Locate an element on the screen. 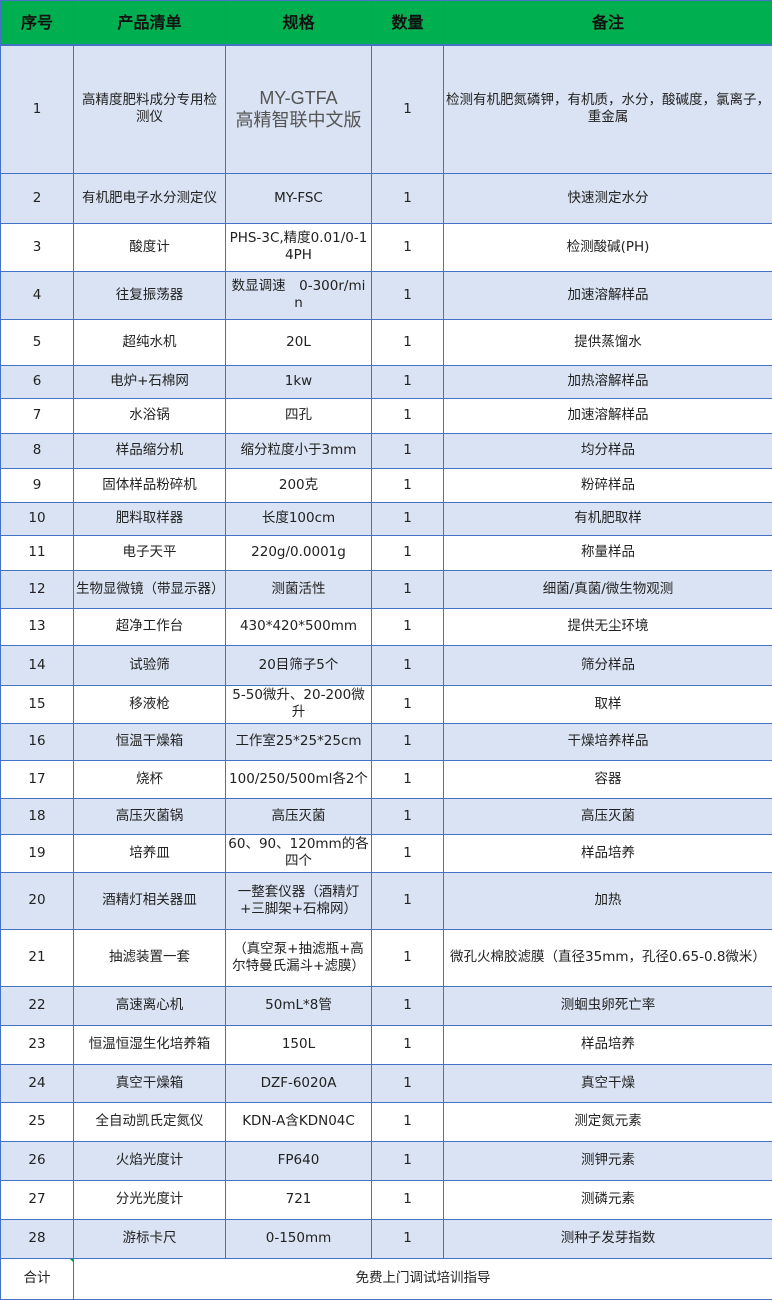 This screenshot has height=1300, width=772. cell-name: 高速离心机 is located at coordinates (150, 1005).